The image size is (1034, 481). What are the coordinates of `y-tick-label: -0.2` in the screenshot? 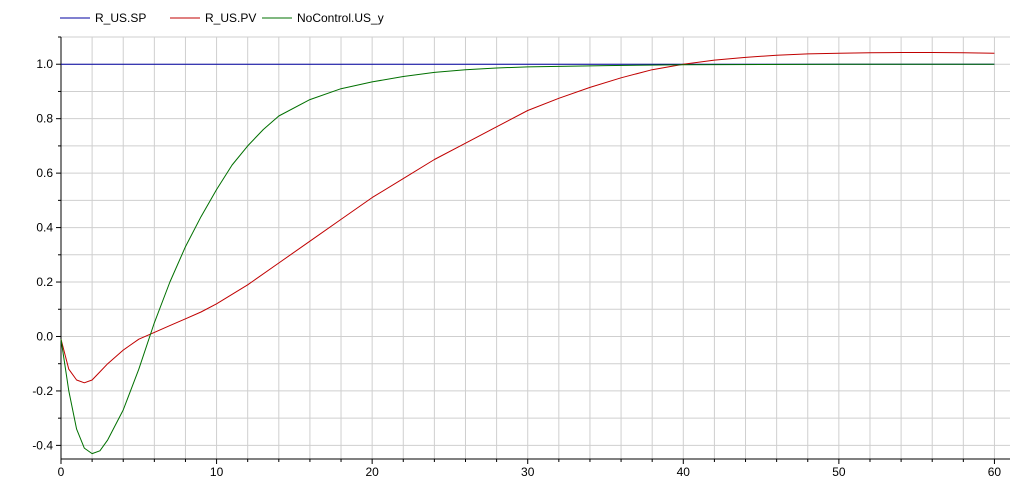 It's located at (42, 391).